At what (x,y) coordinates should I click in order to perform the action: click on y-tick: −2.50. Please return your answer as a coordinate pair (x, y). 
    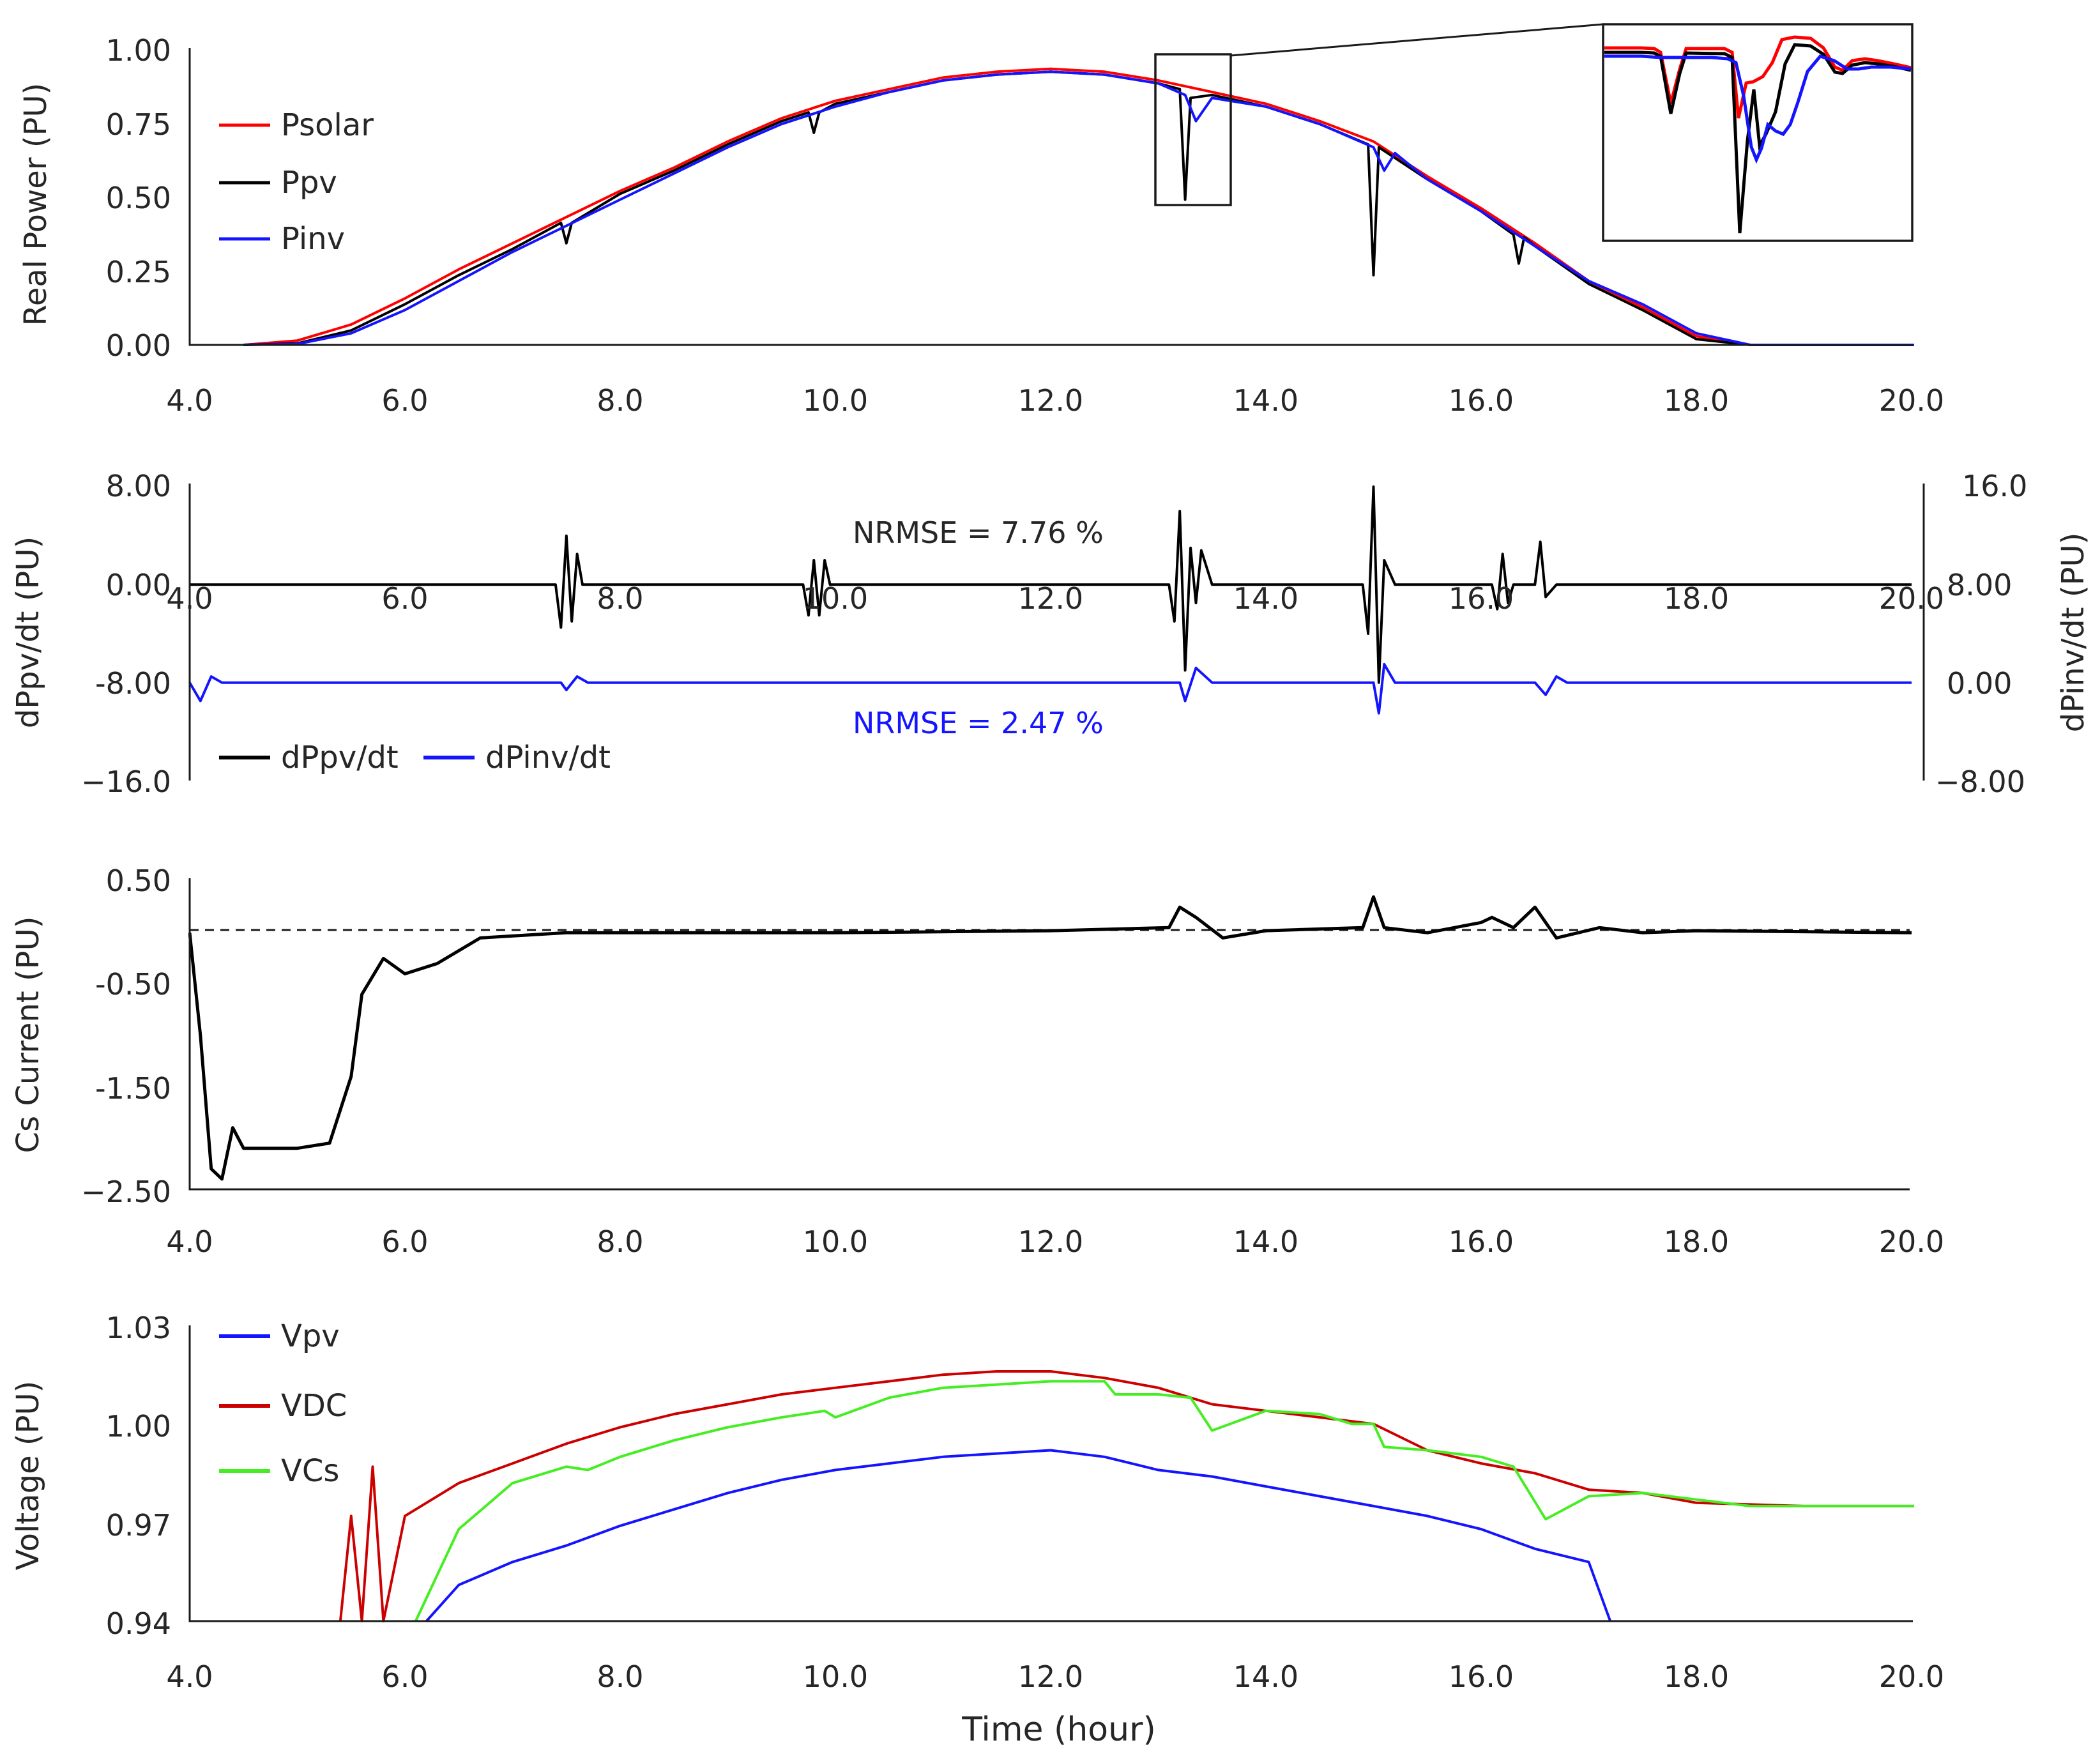
    Looking at the image, I should click on (126, 1192).